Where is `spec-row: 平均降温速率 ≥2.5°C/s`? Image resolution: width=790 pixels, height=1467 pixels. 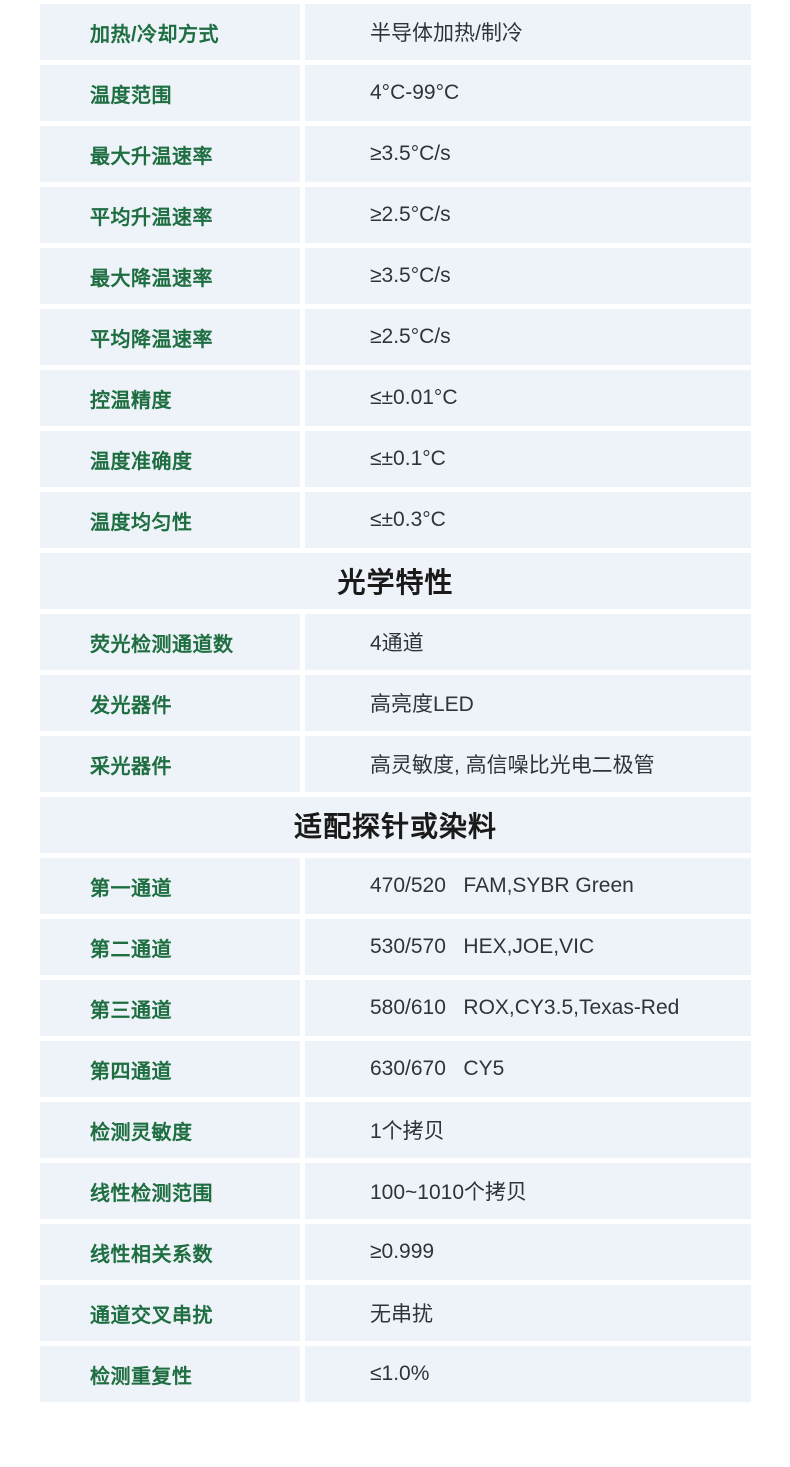 spec-row: 平均降温速率 ≥2.5°C/s is located at coordinates (395, 337).